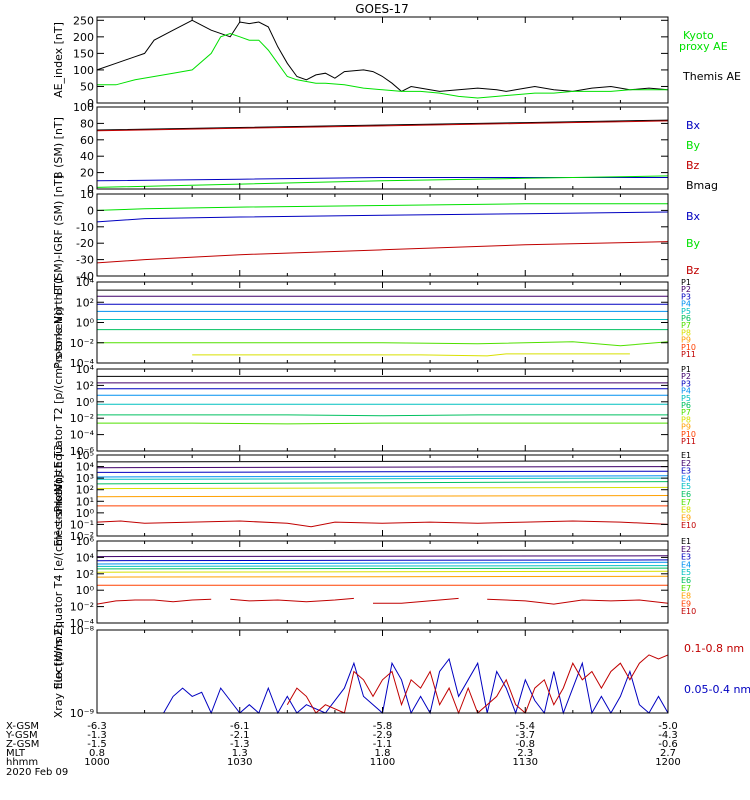 The width and height of the screenshot is (750, 800). Describe the element at coordinates (711, 76) in the screenshot. I see `legend-label: Themis AE` at that location.